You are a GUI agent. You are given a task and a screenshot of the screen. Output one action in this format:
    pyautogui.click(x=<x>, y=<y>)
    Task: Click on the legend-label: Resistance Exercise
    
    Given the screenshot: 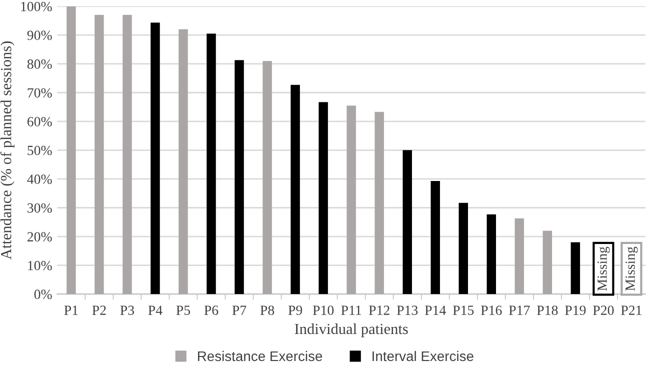 What is the action you would take?
    pyautogui.click(x=260, y=356)
    